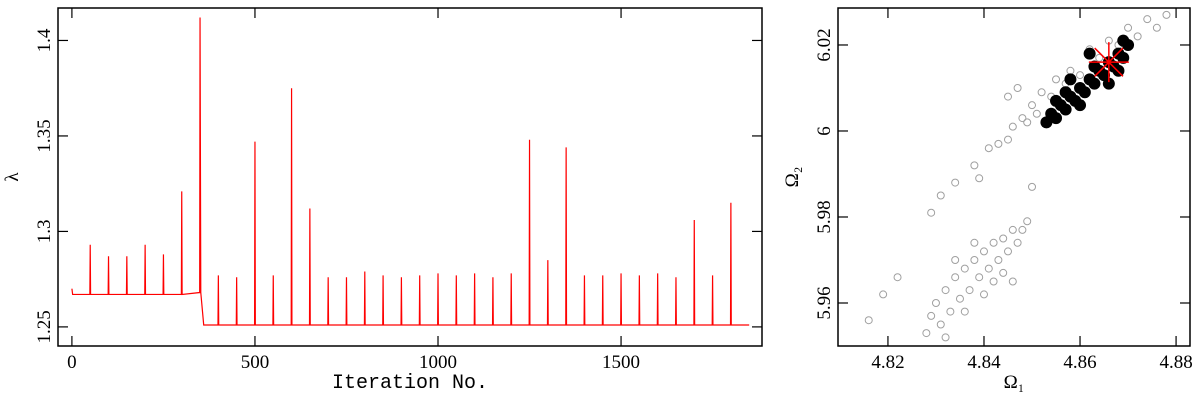 The width and height of the screenshot is (1200, 401). Describe the element at coordinates (44, 326) in the screenshot. I see `y-tick-label: 1.25` at that location.